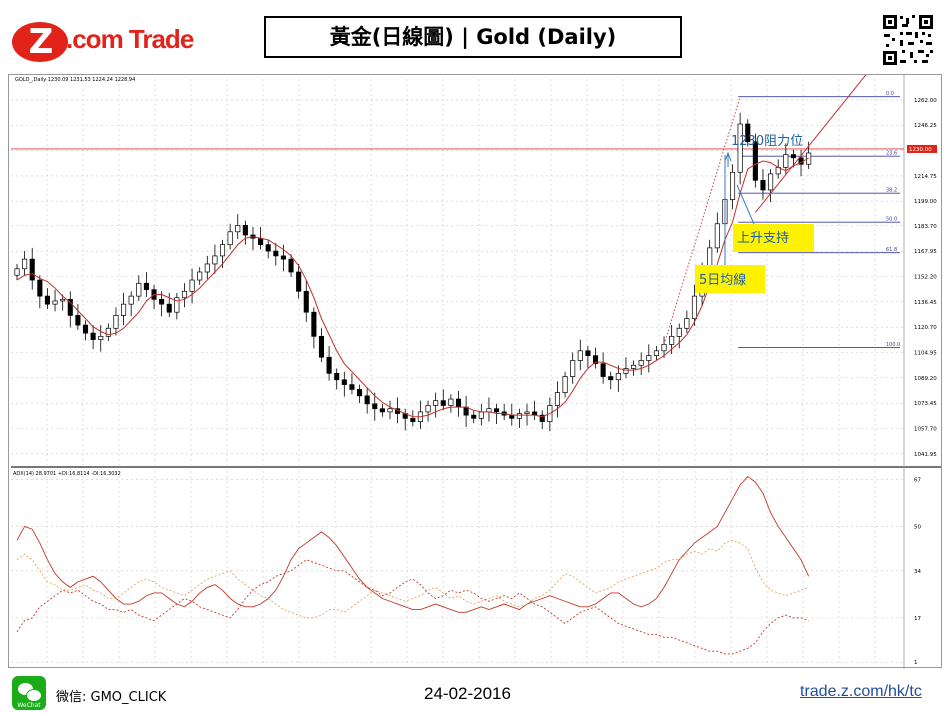 The image size is (950, 715). Describe the element at coordinates (891, 154) in the screenshot. I see `fib-level-label: 23.6` at that location.